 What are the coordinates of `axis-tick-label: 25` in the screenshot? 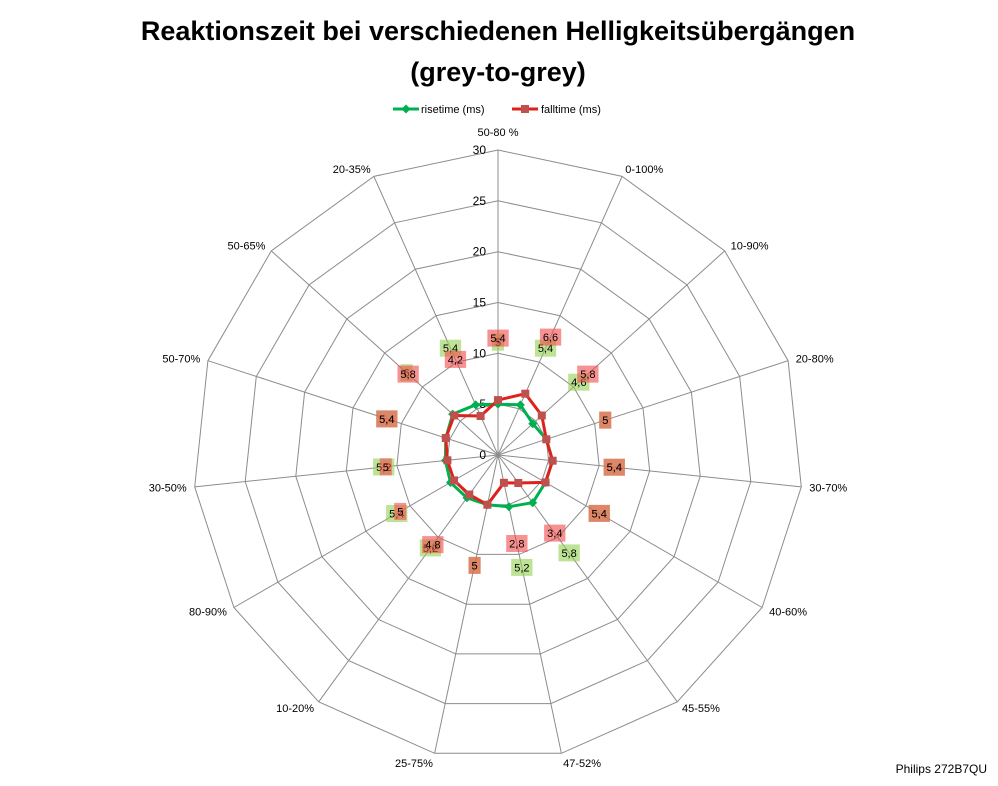 It's located at (480, 201).